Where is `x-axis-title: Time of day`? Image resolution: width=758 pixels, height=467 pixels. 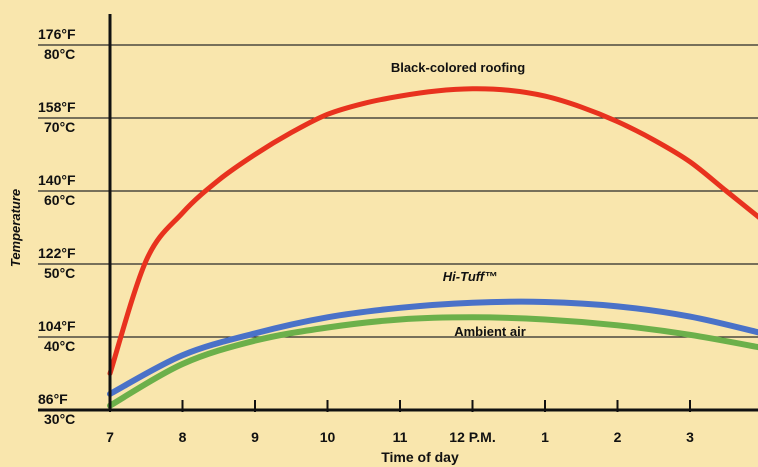 x-axis-title: Time of day is located at coordinates (420, 457).